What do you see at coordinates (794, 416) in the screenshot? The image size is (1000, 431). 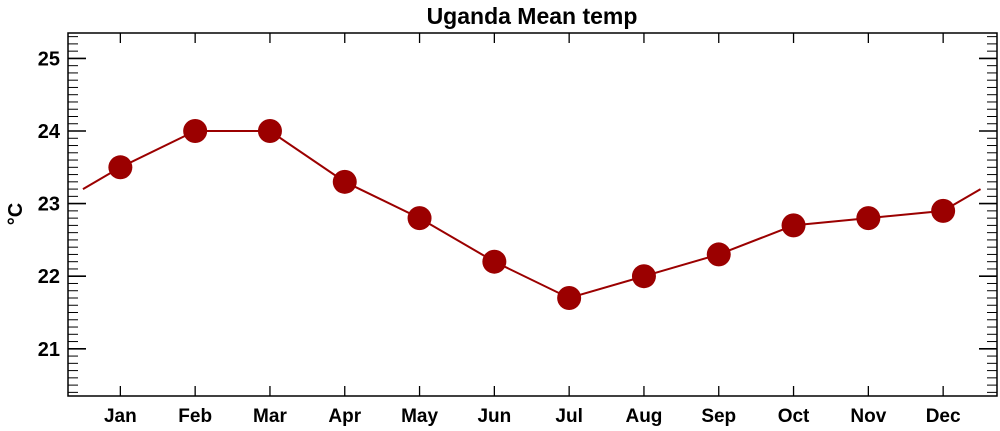 I see `x-tick-label: Oct` at bounding box center [794, 416].